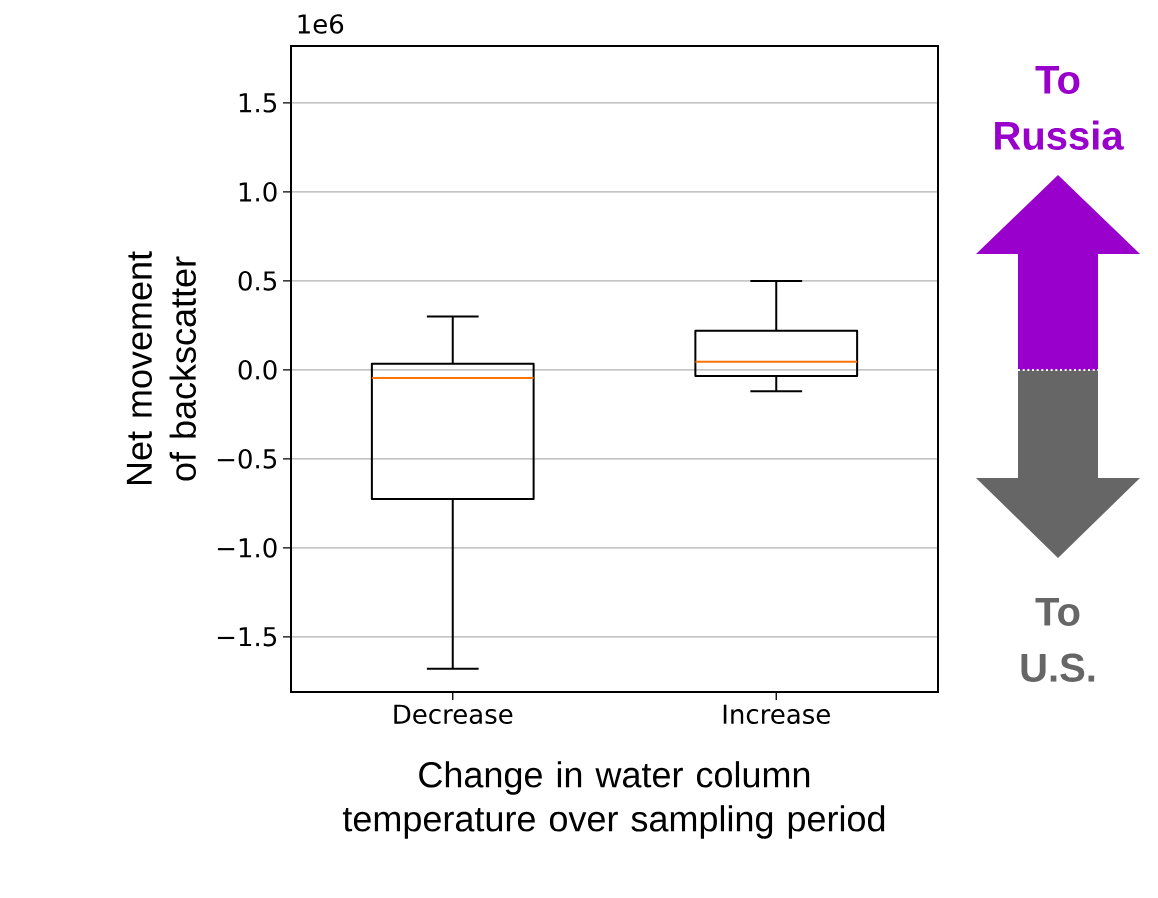 Image resolution: width=1158 pixels, height=898 pixels. I want to click on y-tick-label: −0.5, so click(247, 459).